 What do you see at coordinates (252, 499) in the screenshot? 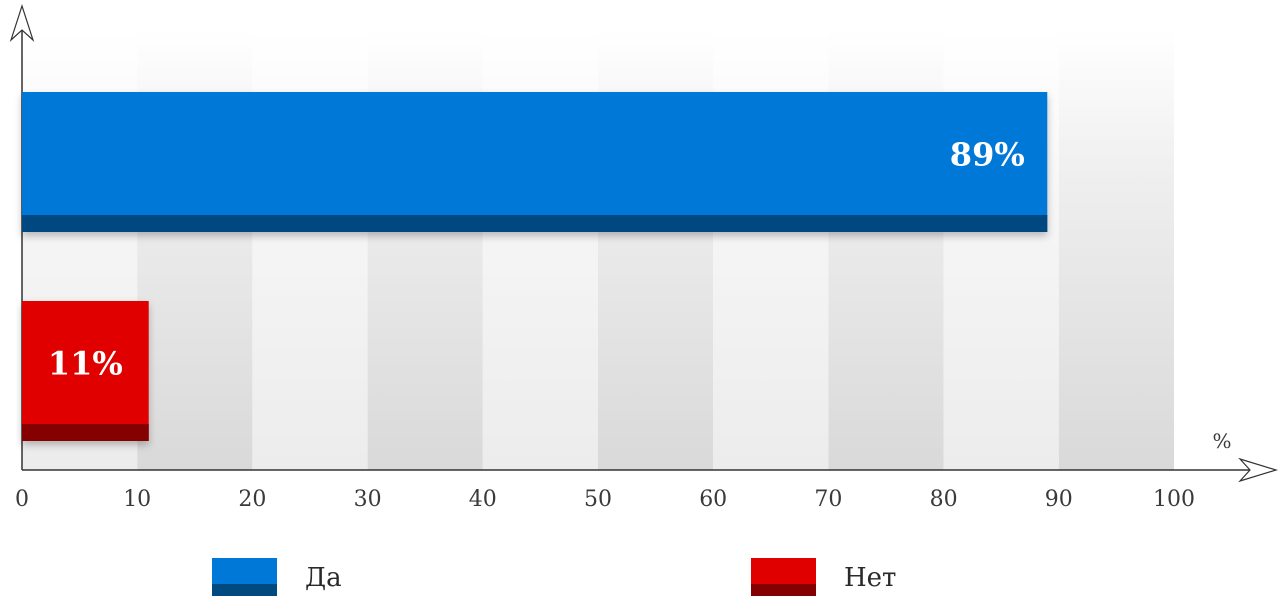
I see `x-tick-label: 20` at bounding box center [252, 499].